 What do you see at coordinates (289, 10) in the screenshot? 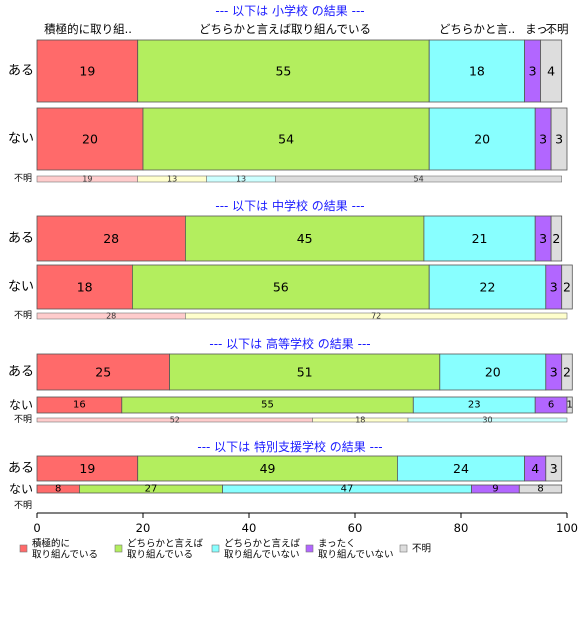
I see `group-title: --- 以下は 小学校 の結果 ---` at bounding box center [289, 10].